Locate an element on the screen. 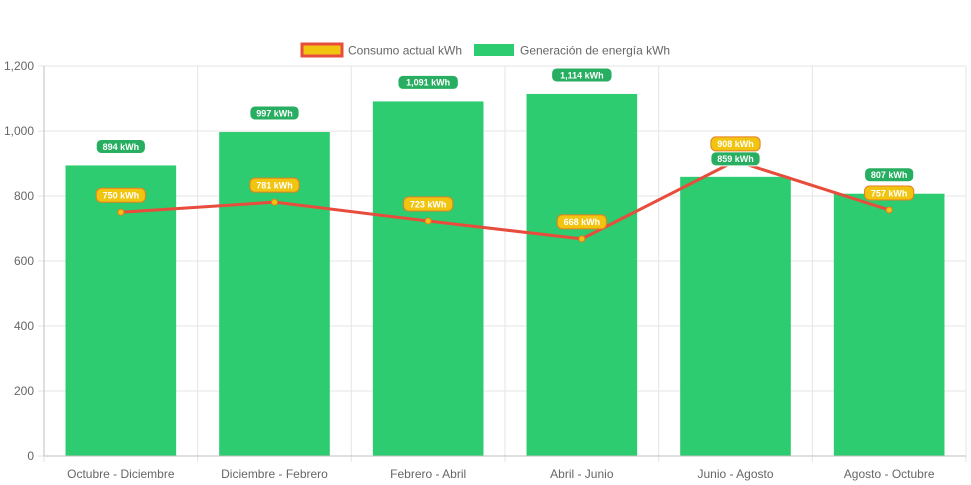 This screenshot has height=485, width=971. x-tick-label: Octubre - Diciembre is located at coordinates (121, 474).